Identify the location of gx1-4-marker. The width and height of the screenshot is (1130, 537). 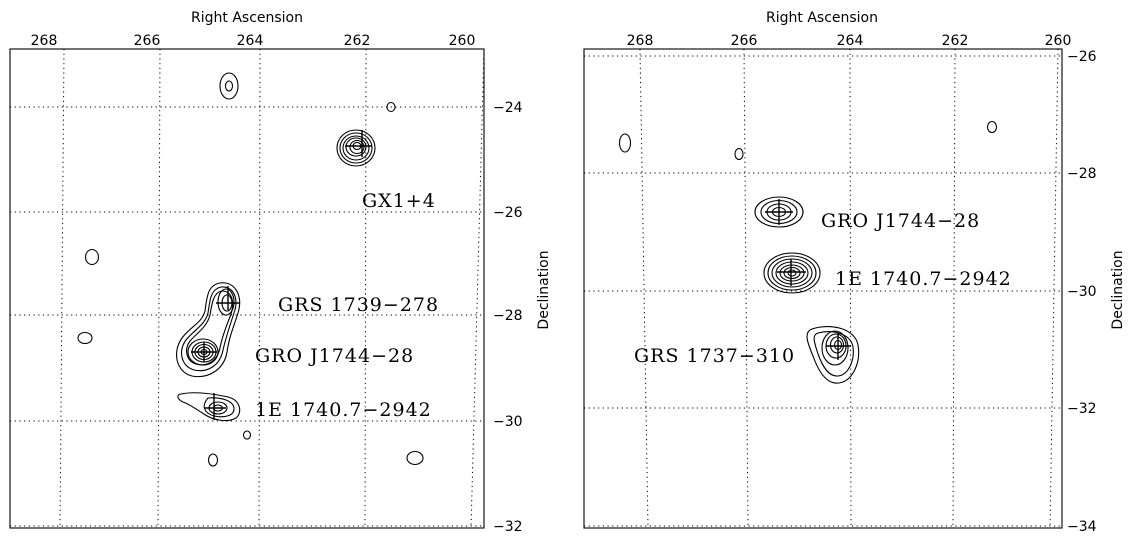
(358, 143).